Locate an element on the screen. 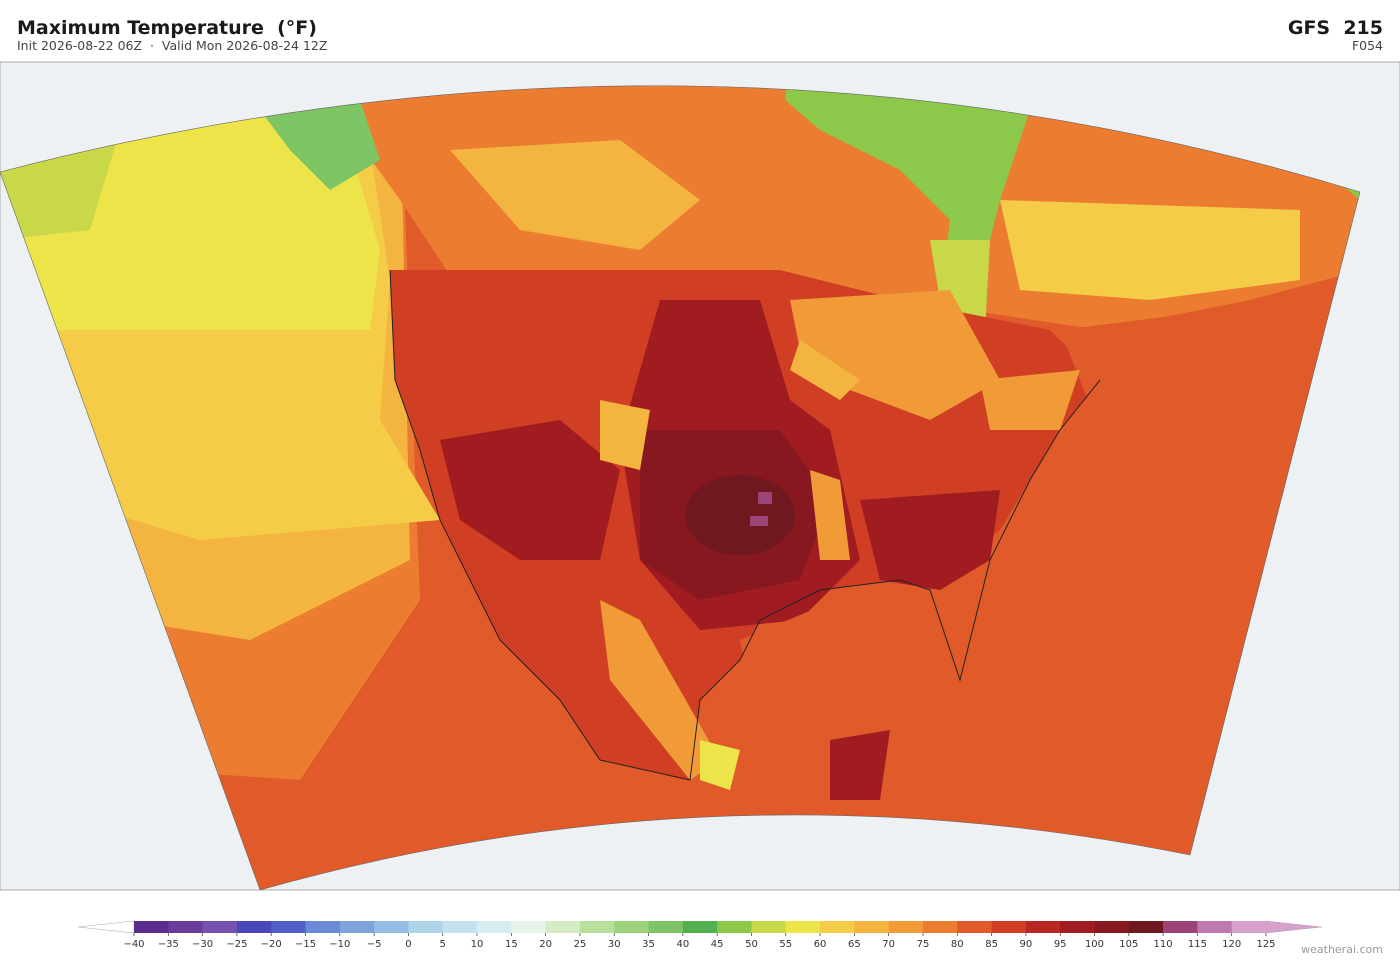 Image resolution: width=1400 pixels, height=968 pixels. colorbar-tick-label: 125 is located at coordinates (1265, 944).